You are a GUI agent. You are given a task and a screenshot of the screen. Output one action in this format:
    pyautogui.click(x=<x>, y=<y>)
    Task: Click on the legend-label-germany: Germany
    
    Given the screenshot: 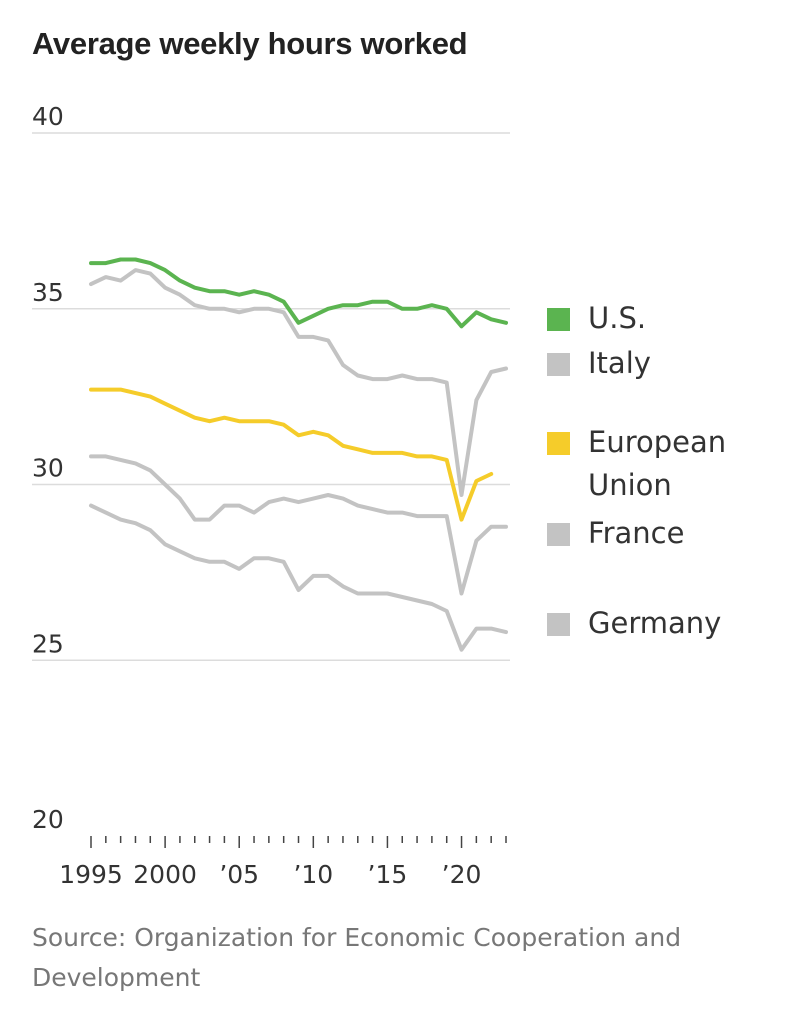 What is the action you would take?
    pyautogui.click(x=654, y=623)
    